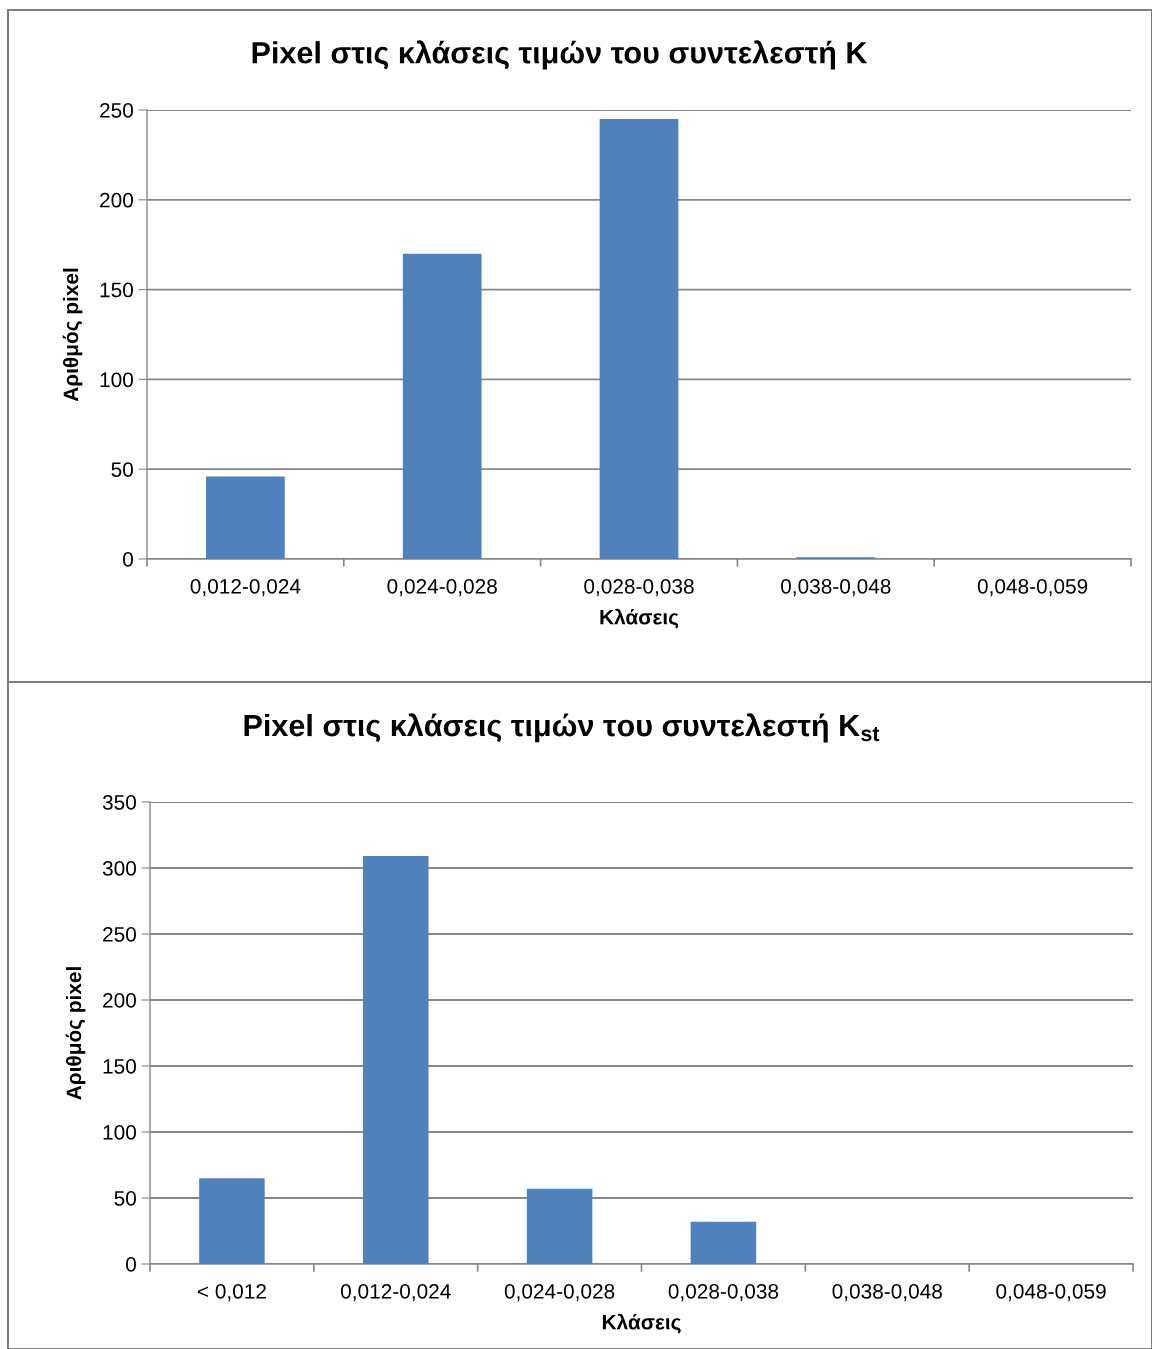  Describe the element at coordinates (119, 868) in the screenshot. I see `y-tick-label: 300` at that location.